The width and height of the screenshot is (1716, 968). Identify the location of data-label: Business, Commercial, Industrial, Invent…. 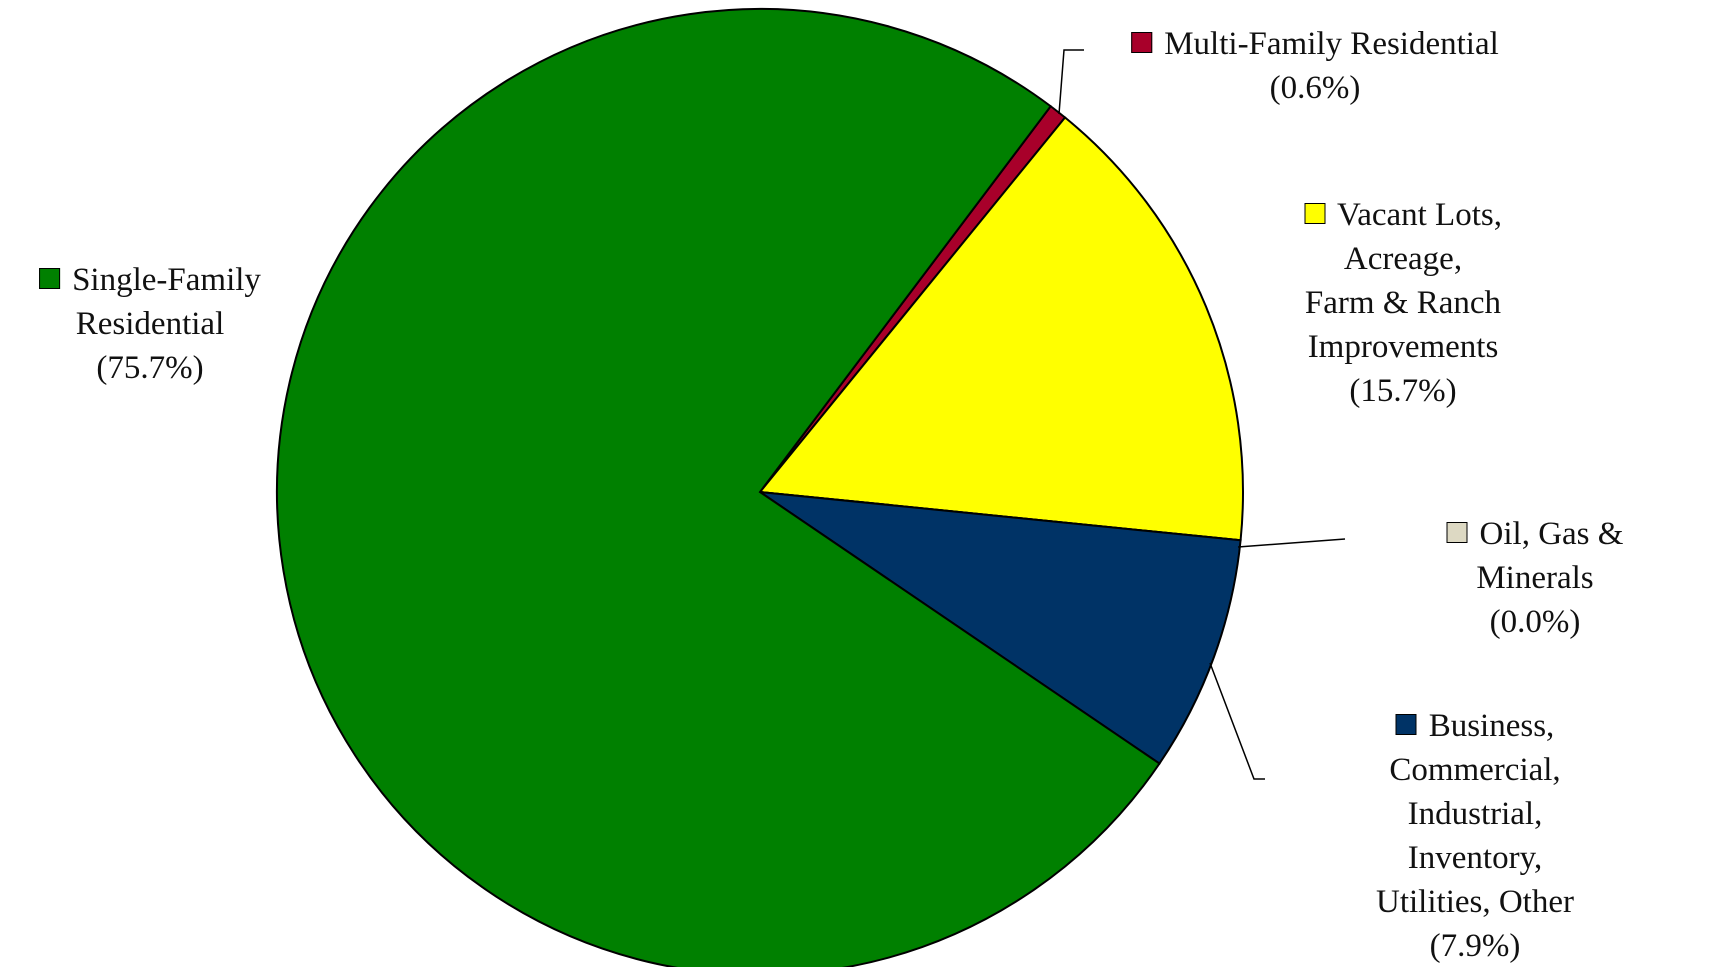
(1475, 836).